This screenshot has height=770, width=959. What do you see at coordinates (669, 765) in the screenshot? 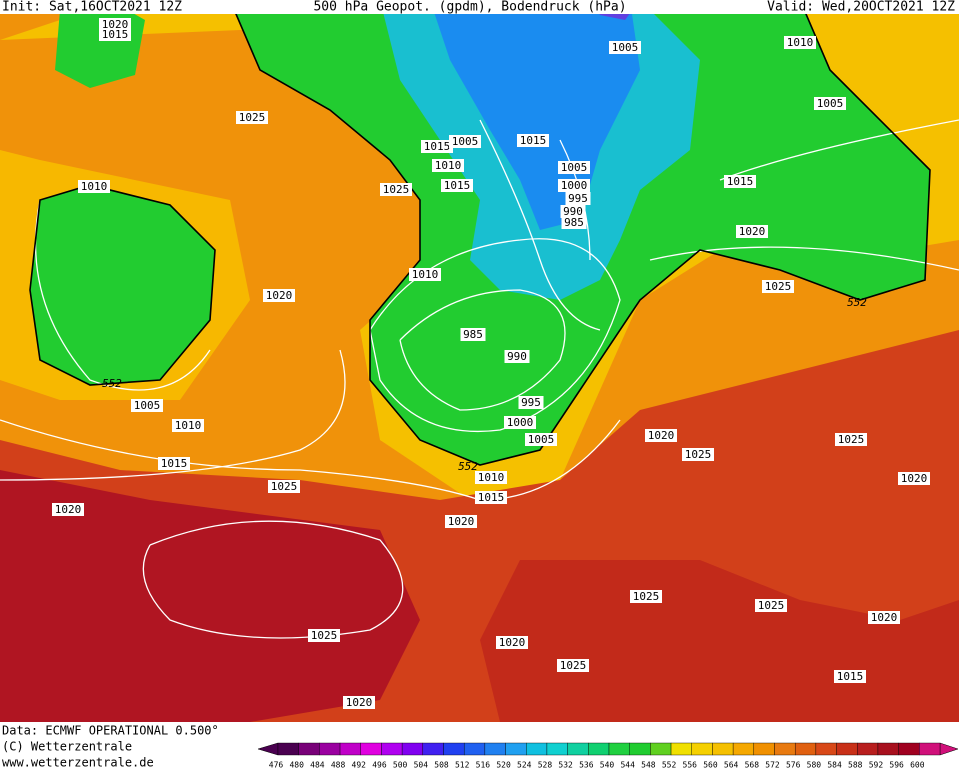
I see `scale-label: 552` at bounding box center [669, 765].